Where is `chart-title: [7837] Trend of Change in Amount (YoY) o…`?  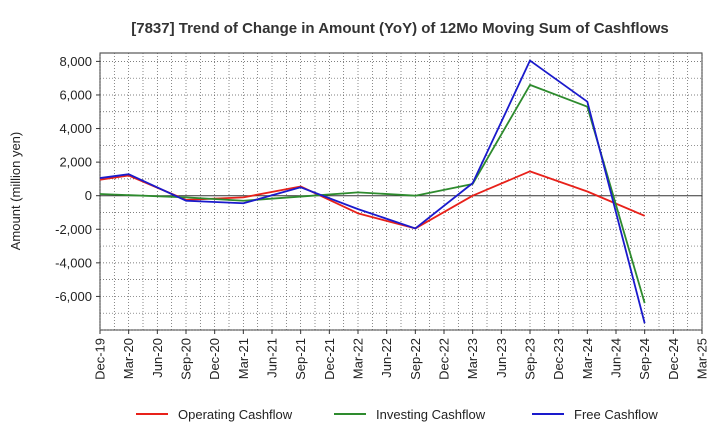
chart-title: [7837] Trend of Change in Amount (YoY) o… is located at coordinates (400, 28).